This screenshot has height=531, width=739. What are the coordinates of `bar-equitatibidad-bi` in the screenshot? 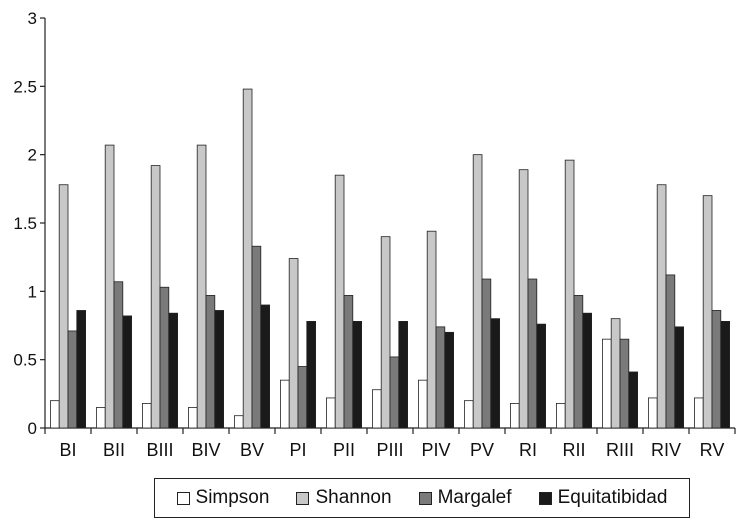 It's located at (81, 369).